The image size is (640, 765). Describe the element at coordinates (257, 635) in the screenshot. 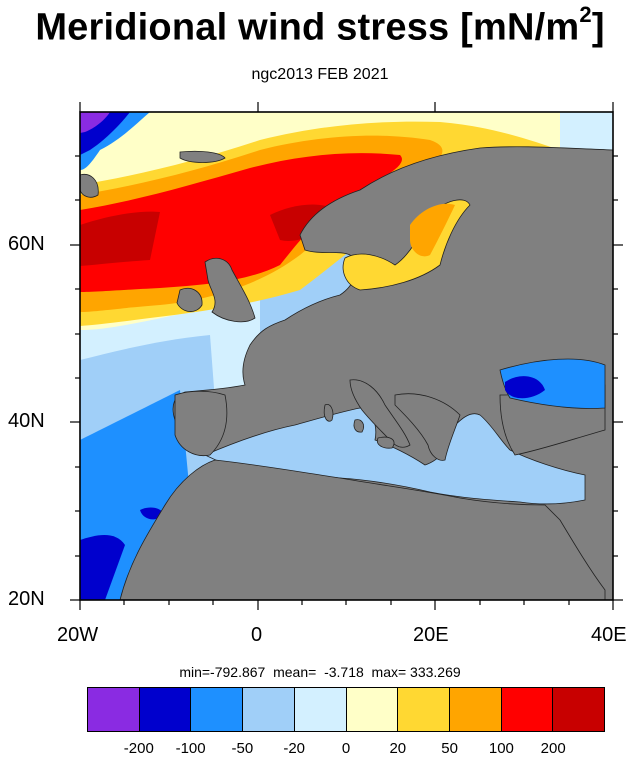

I see `x-label-0: 0` at that location.